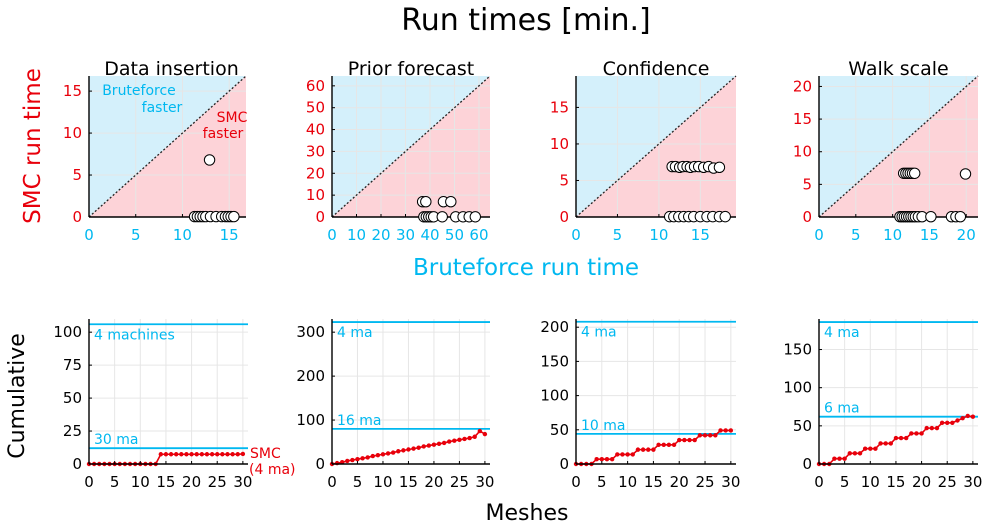  What do you see at coordinates (77, 175) in the screenshot?
I see `y-tick-label: 5` at bounding box center [77, 175].